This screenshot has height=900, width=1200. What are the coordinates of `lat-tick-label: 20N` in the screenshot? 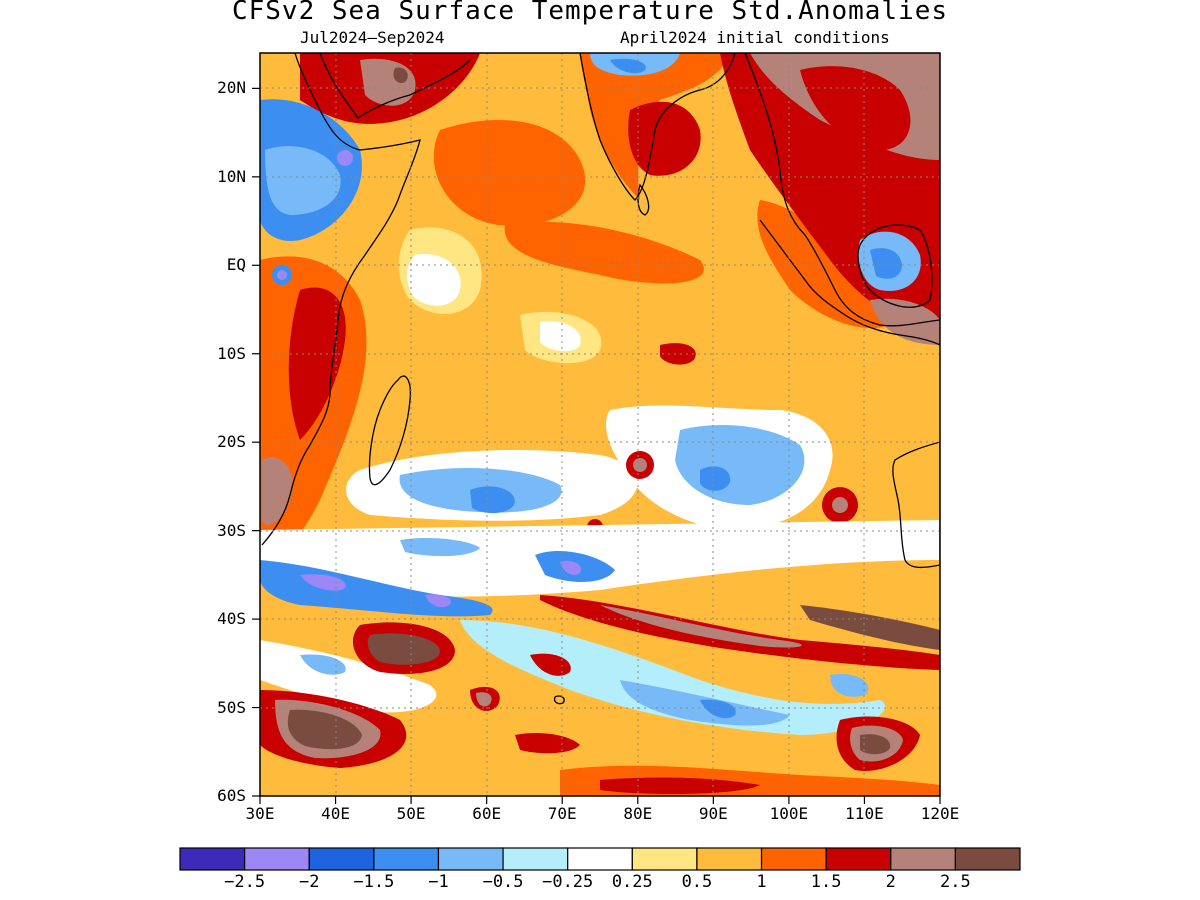 It's located at (231, 88).